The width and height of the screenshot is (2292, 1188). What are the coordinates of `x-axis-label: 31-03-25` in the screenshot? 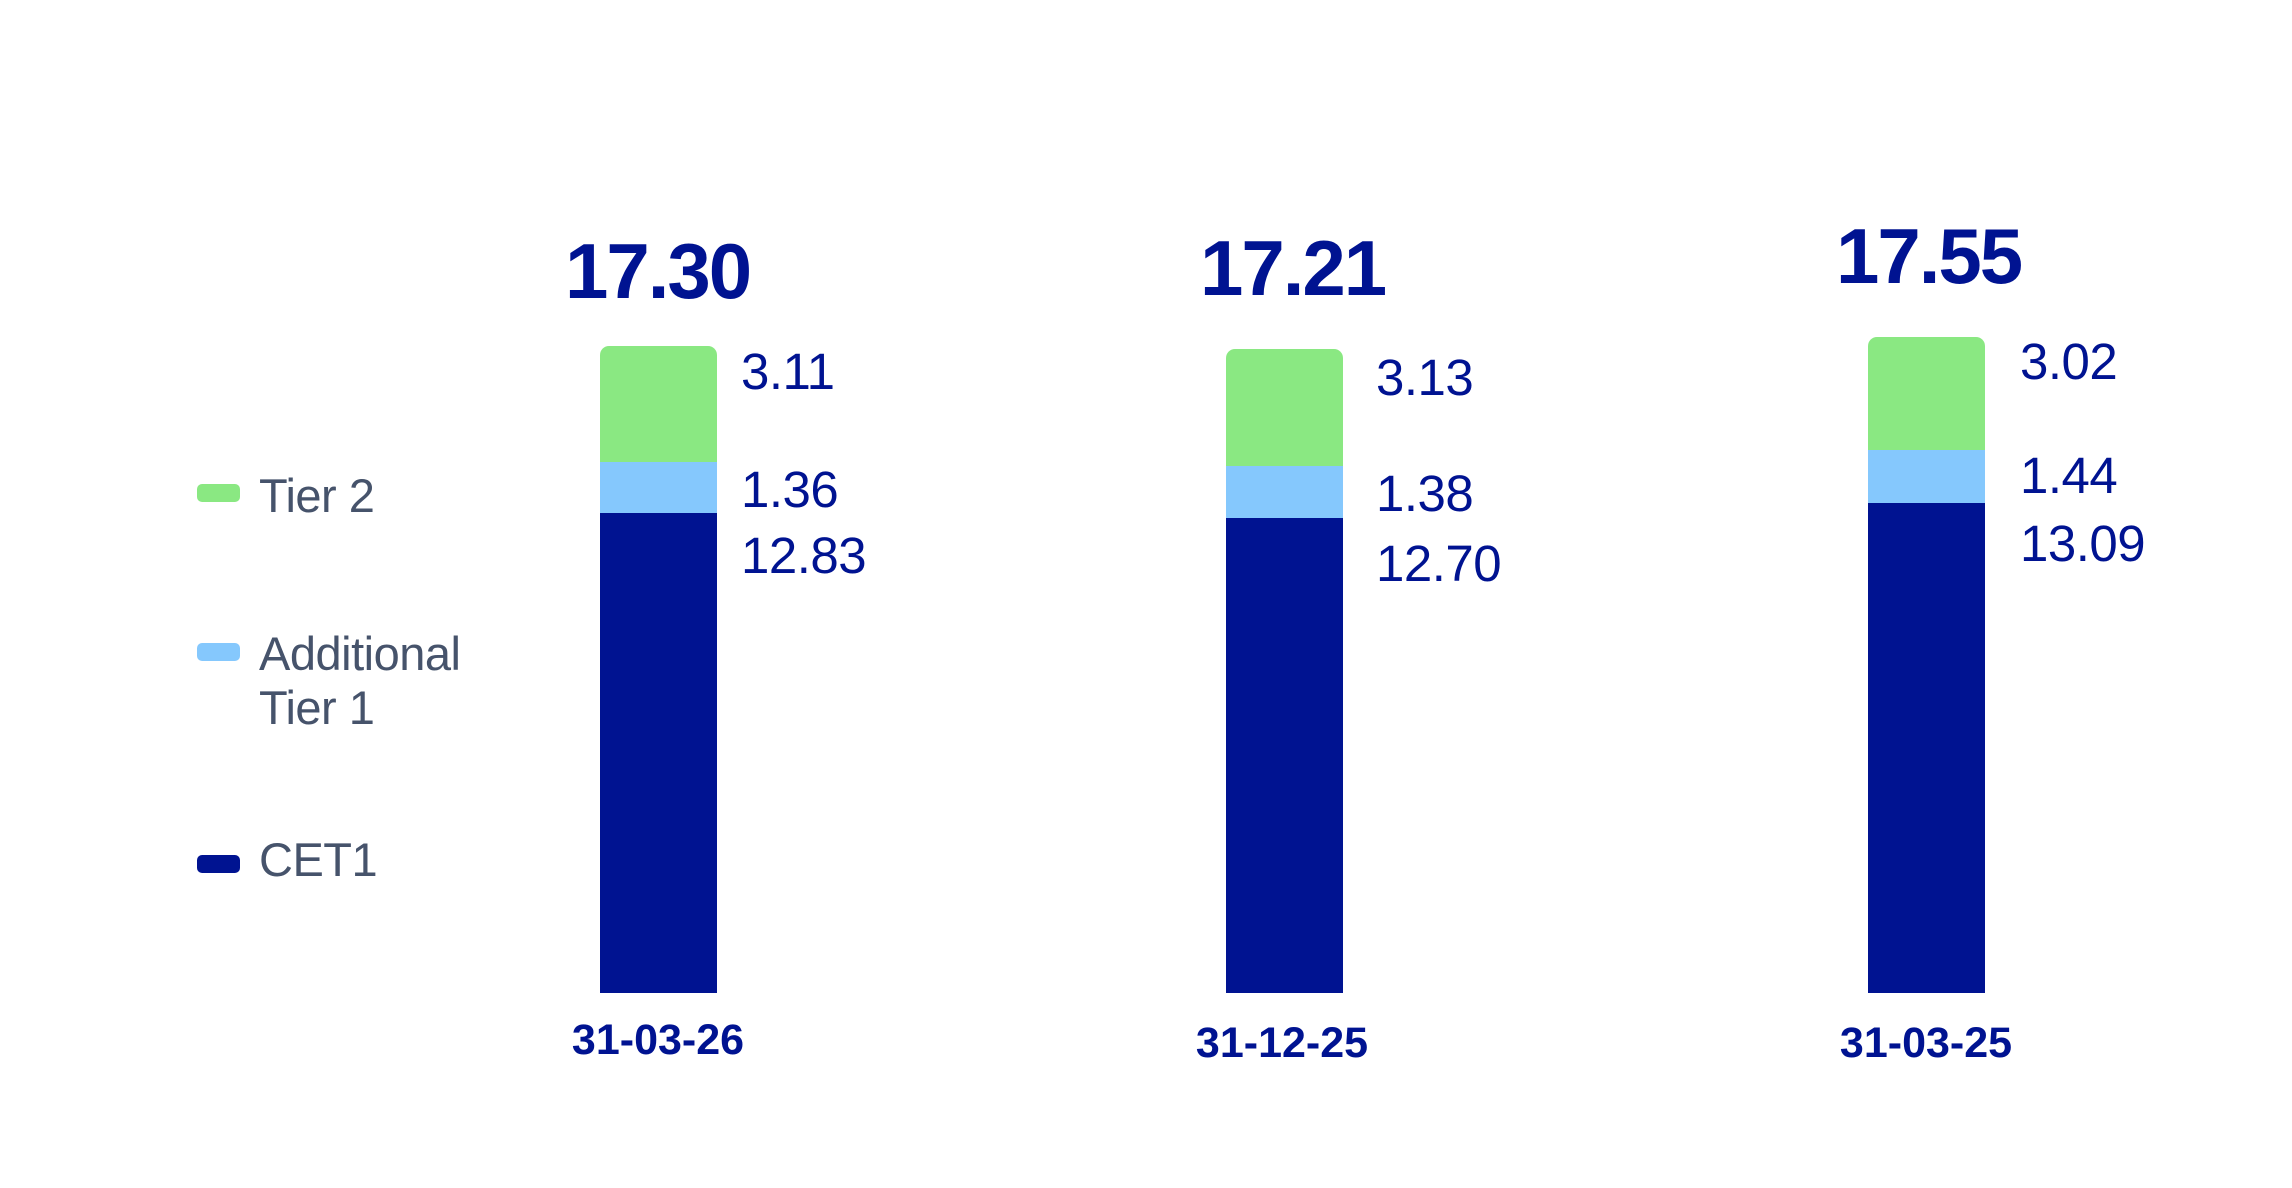 It's located at (1926, 1043).